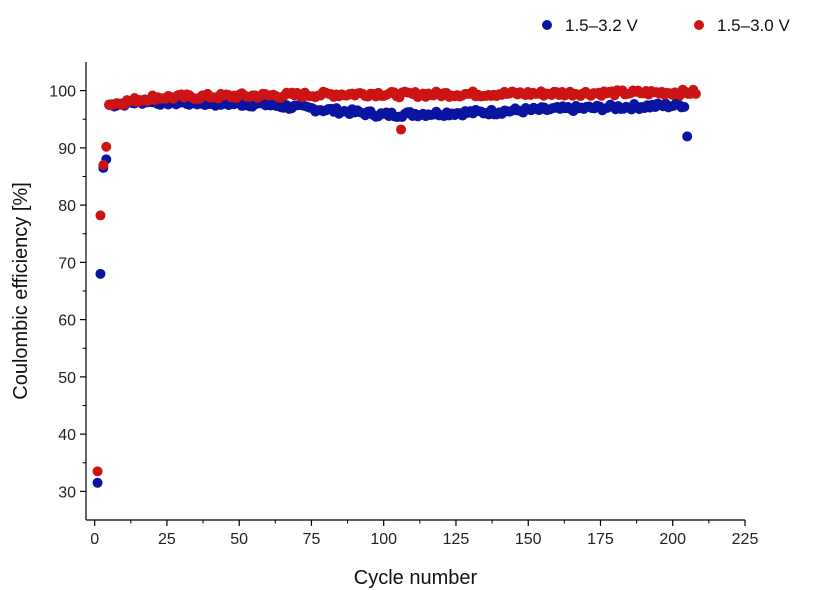  I want to click on y-tick-label: 90, so click(67, 149).